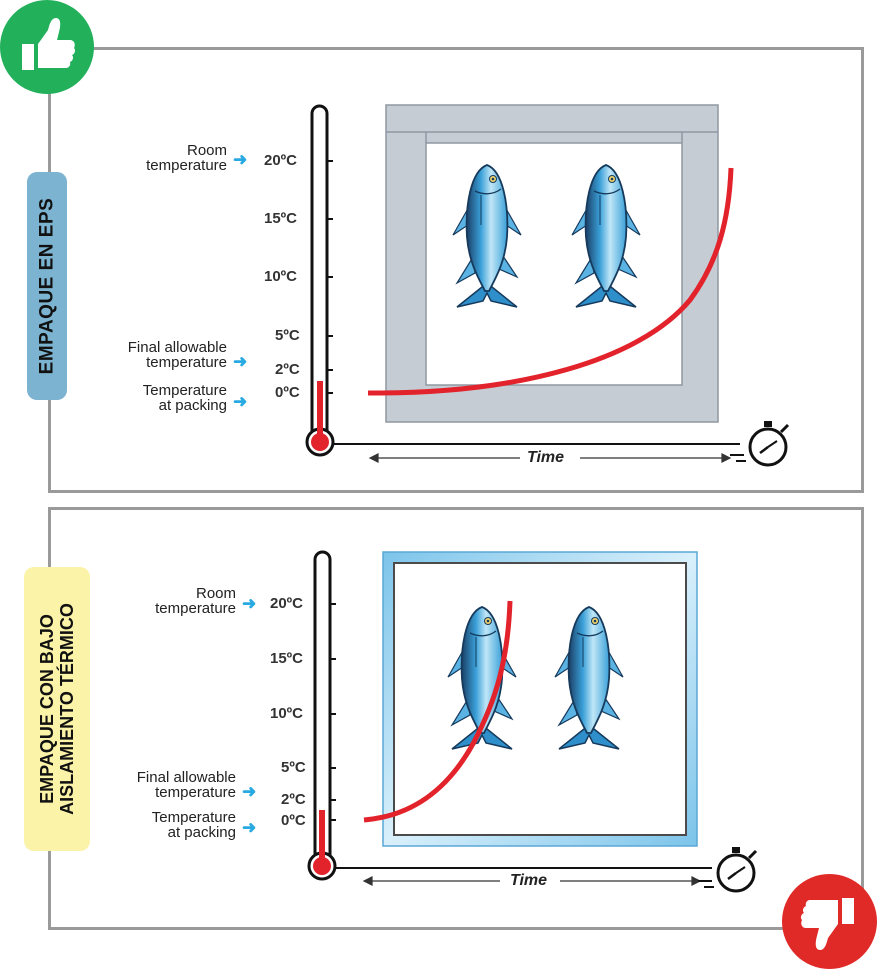 The height and width of the screenshot is (969, 877). I want to click on thumbs-down-icon, so click(829, 921).